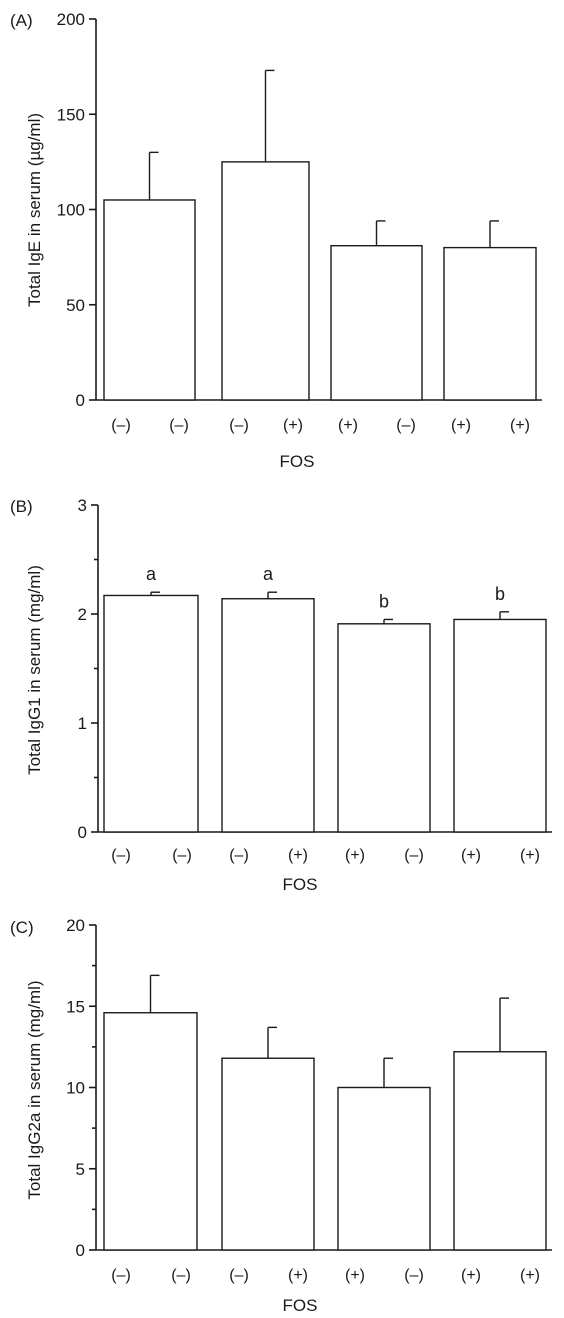 The width and height of the screenshot is (564, 1318). What do you see at coordinates (71, 114) in the screenshot?
I see `panel-a-y-tick-label: 150` at bounding box center [71, 114].